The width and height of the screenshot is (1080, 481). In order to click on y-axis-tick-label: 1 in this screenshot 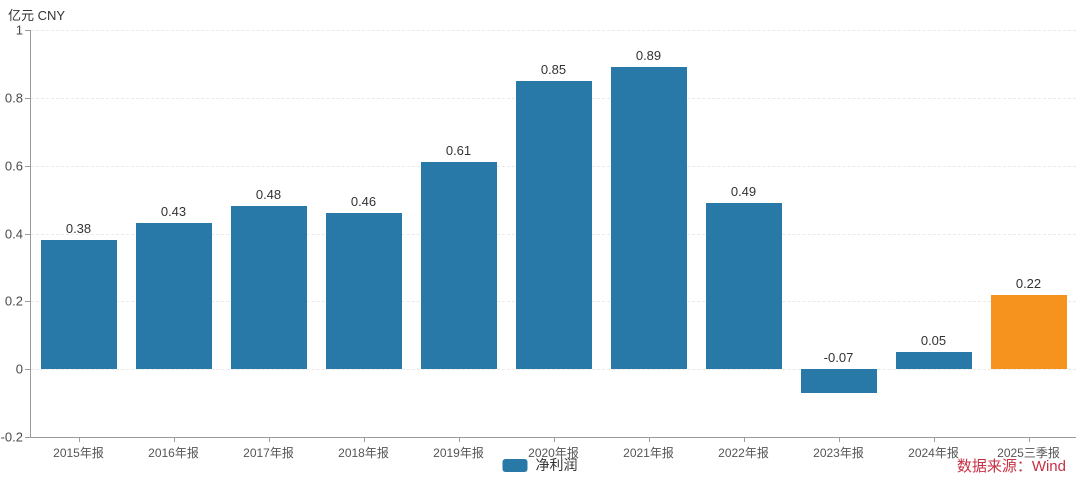, I will do `click(19, 30)`.